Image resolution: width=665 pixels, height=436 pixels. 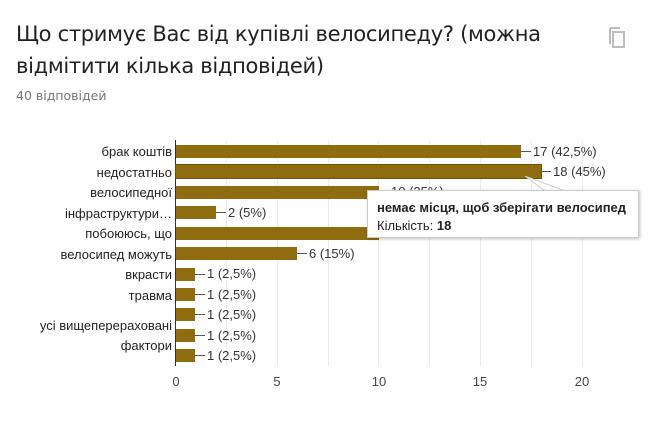 What do you see at coordinates (444, 225) in the screenshot?
I see `tooltip-count-value: 18` at bounding box center [444, 225].